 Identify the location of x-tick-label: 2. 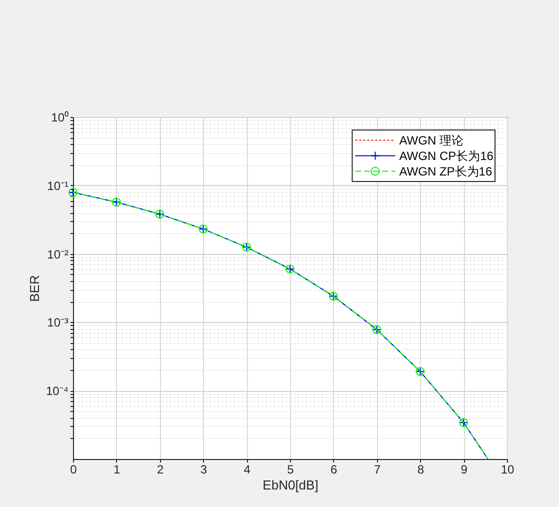
(160, 469).